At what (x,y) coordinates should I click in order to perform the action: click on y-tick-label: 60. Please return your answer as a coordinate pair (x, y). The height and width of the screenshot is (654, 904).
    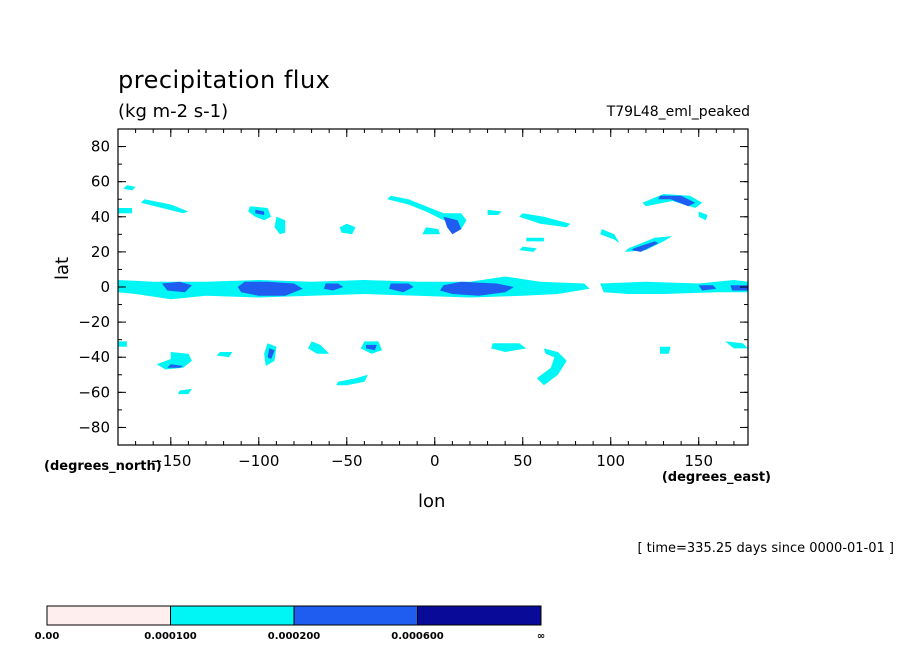
    Looking at the image, I should click on (100, 182).